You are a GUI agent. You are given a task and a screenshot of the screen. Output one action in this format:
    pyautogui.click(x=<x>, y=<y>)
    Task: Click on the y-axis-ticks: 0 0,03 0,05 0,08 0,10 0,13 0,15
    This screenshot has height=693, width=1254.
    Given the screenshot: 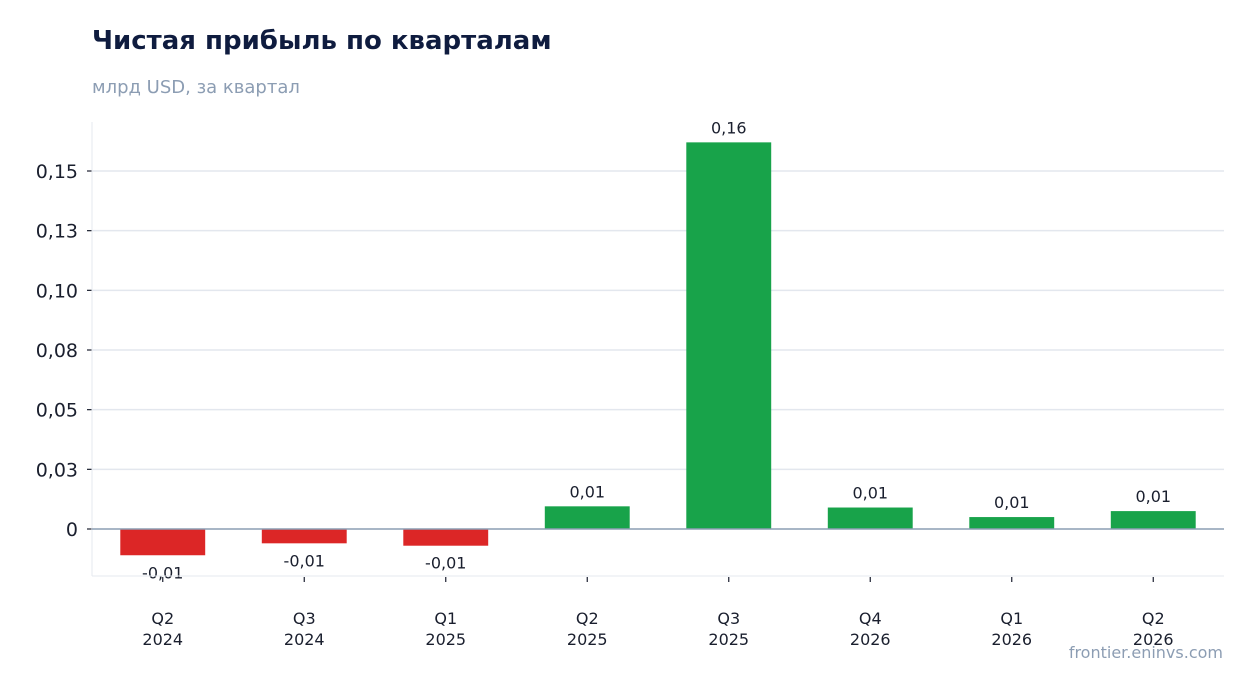 What is the action you would take?
    pyautogui.click(x=57, y=351)
    